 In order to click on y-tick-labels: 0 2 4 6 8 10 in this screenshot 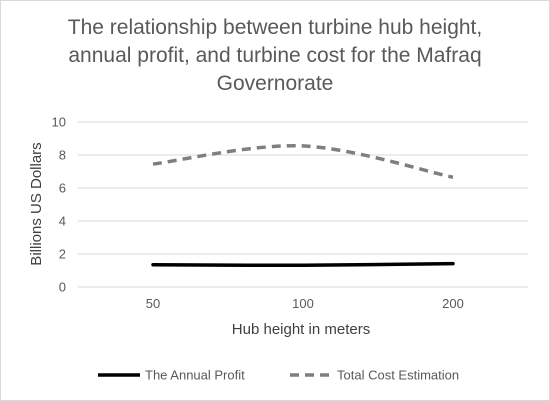, I will do `click(59, 205)`.